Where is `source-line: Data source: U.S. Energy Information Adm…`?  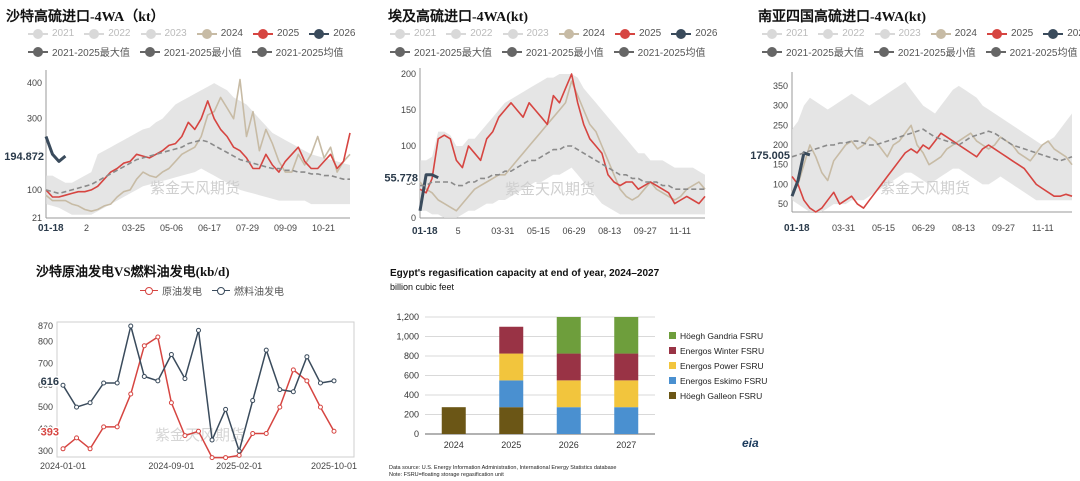 source-line: Data source: U.S. Energy Information Adm… is located at coordinates (503, 468).